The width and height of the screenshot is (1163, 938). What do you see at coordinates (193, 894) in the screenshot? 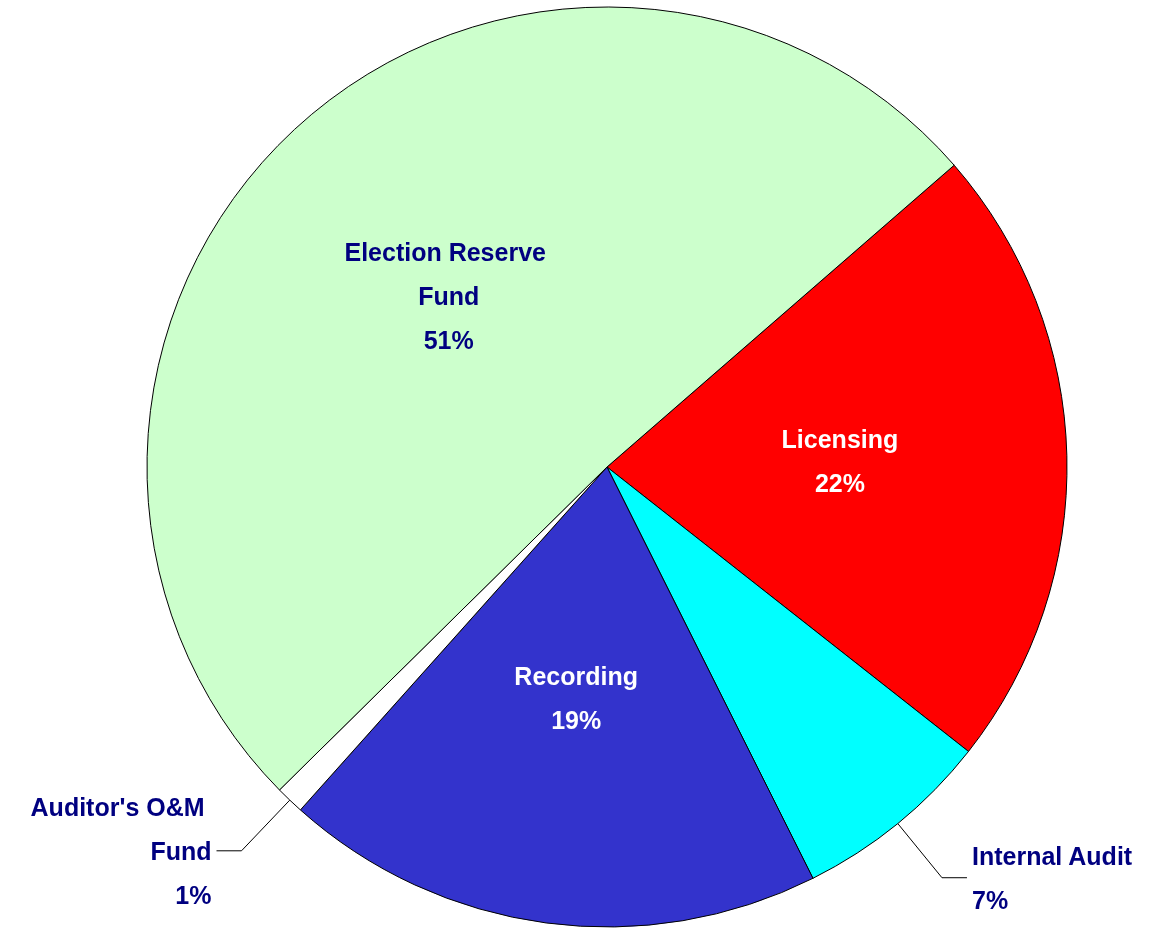
I see `data-label: 1%` at bounding box center [193, 894].